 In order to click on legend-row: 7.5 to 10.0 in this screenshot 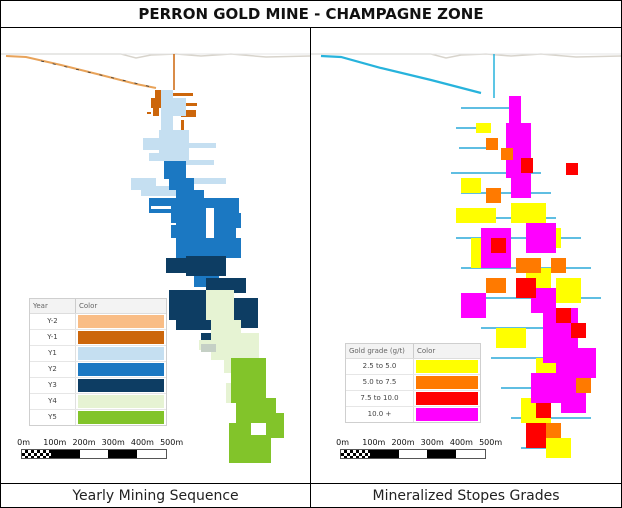, I will do `click(413, 399)`.